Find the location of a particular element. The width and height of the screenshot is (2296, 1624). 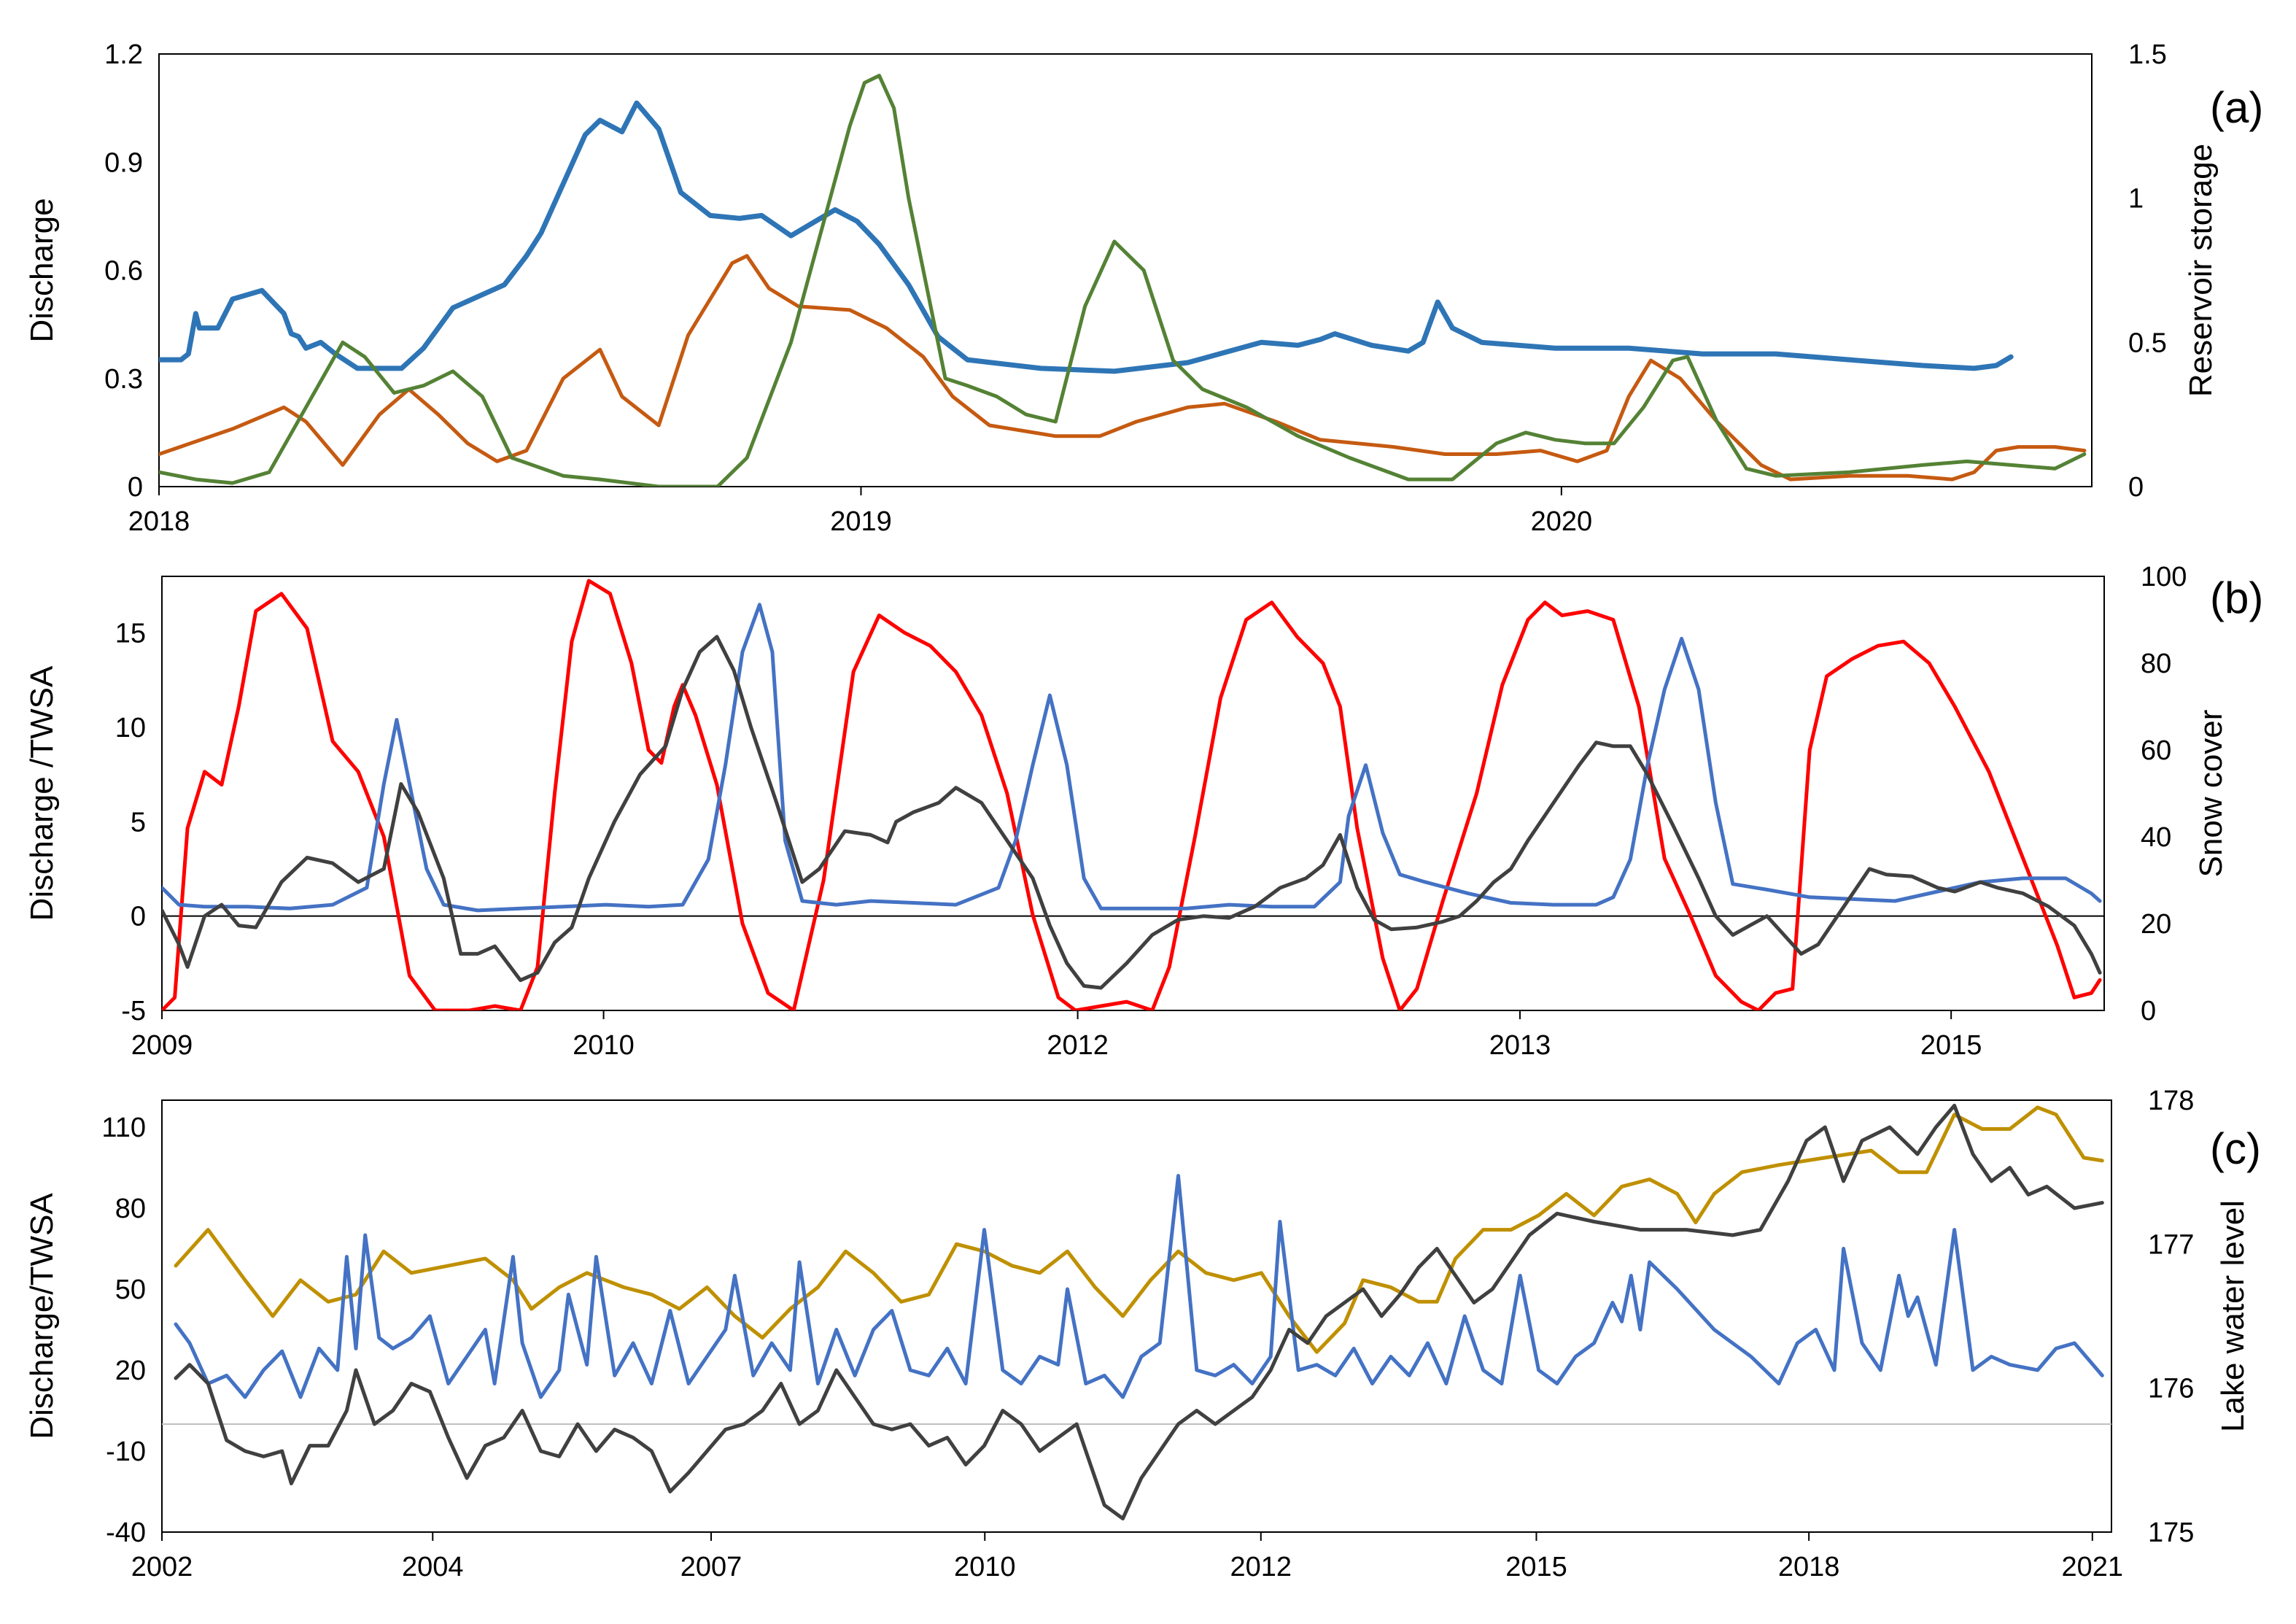

y-tick-label: 5 is located at coordinates (138, 822).